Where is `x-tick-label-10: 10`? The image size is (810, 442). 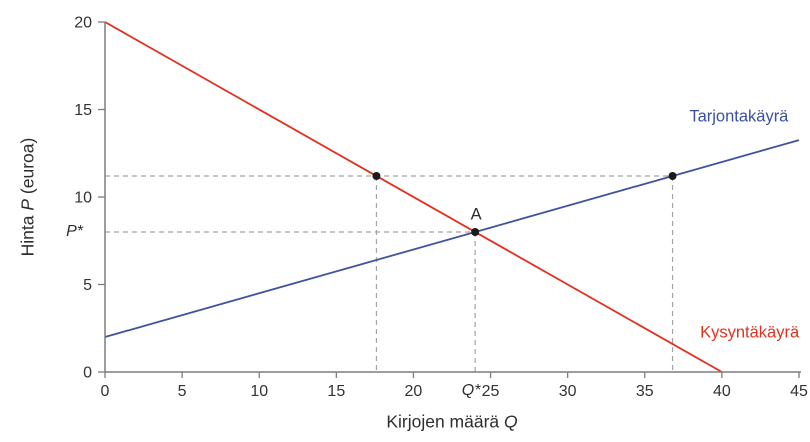 x-tick-label-10: 10 is located at coordinates (259, 391).